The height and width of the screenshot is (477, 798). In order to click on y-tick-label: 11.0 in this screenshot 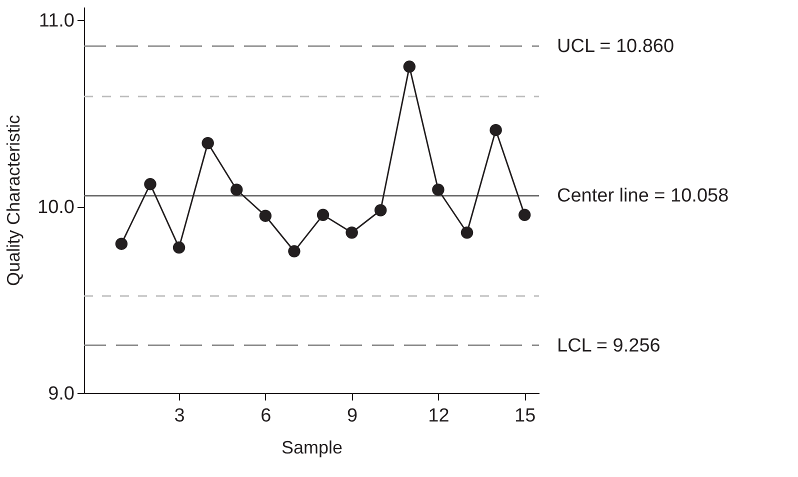, I will do `click(56, 21)`.